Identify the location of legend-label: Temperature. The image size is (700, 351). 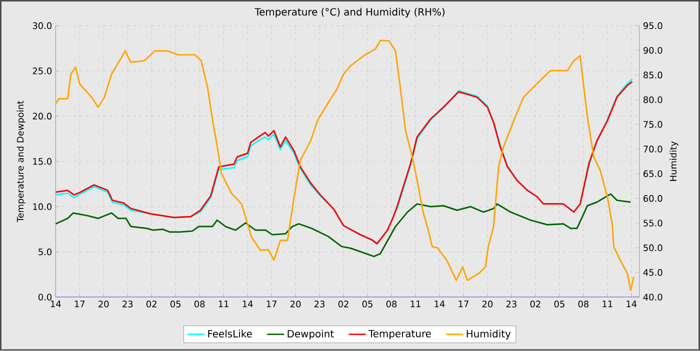
(399, 335).